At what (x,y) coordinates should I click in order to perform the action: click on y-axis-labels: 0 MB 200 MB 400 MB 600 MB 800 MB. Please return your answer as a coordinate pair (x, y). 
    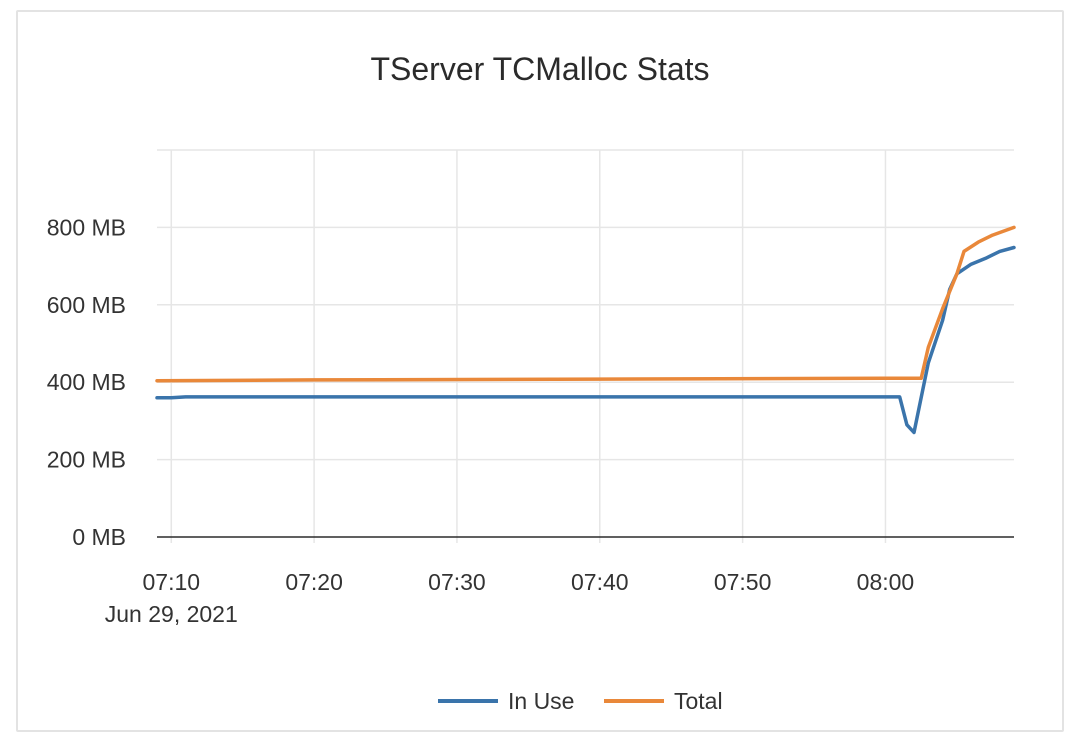
    Looking at the image, I should click on (86, 382).